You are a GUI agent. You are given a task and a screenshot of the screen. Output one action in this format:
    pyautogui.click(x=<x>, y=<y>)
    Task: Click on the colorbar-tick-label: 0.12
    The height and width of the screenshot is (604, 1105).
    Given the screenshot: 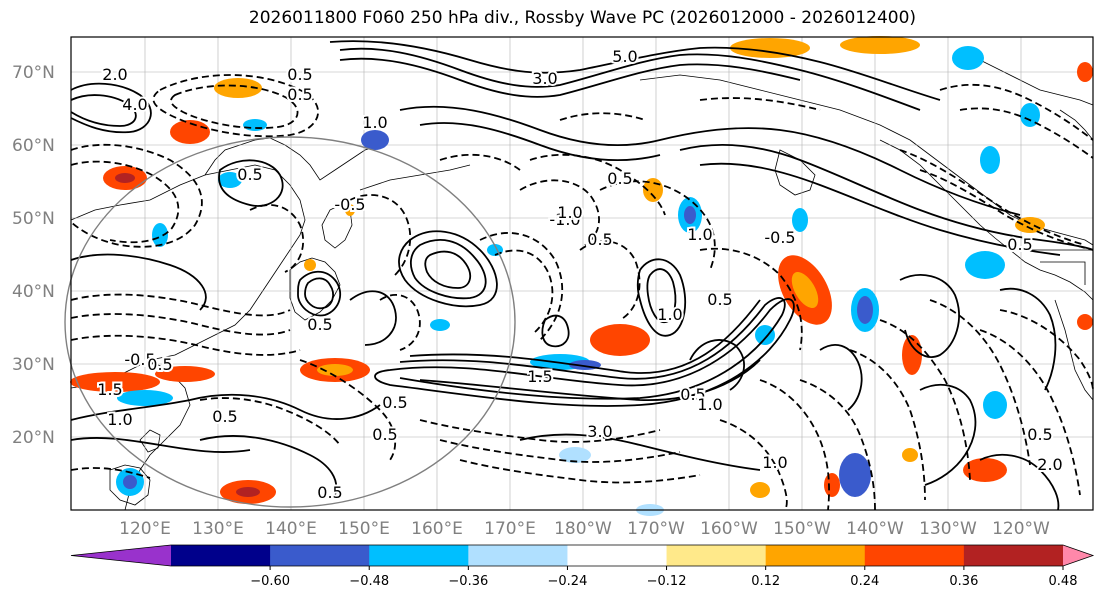 What is the action you would take?
    pyautogui.click(x=765, y=581)
    